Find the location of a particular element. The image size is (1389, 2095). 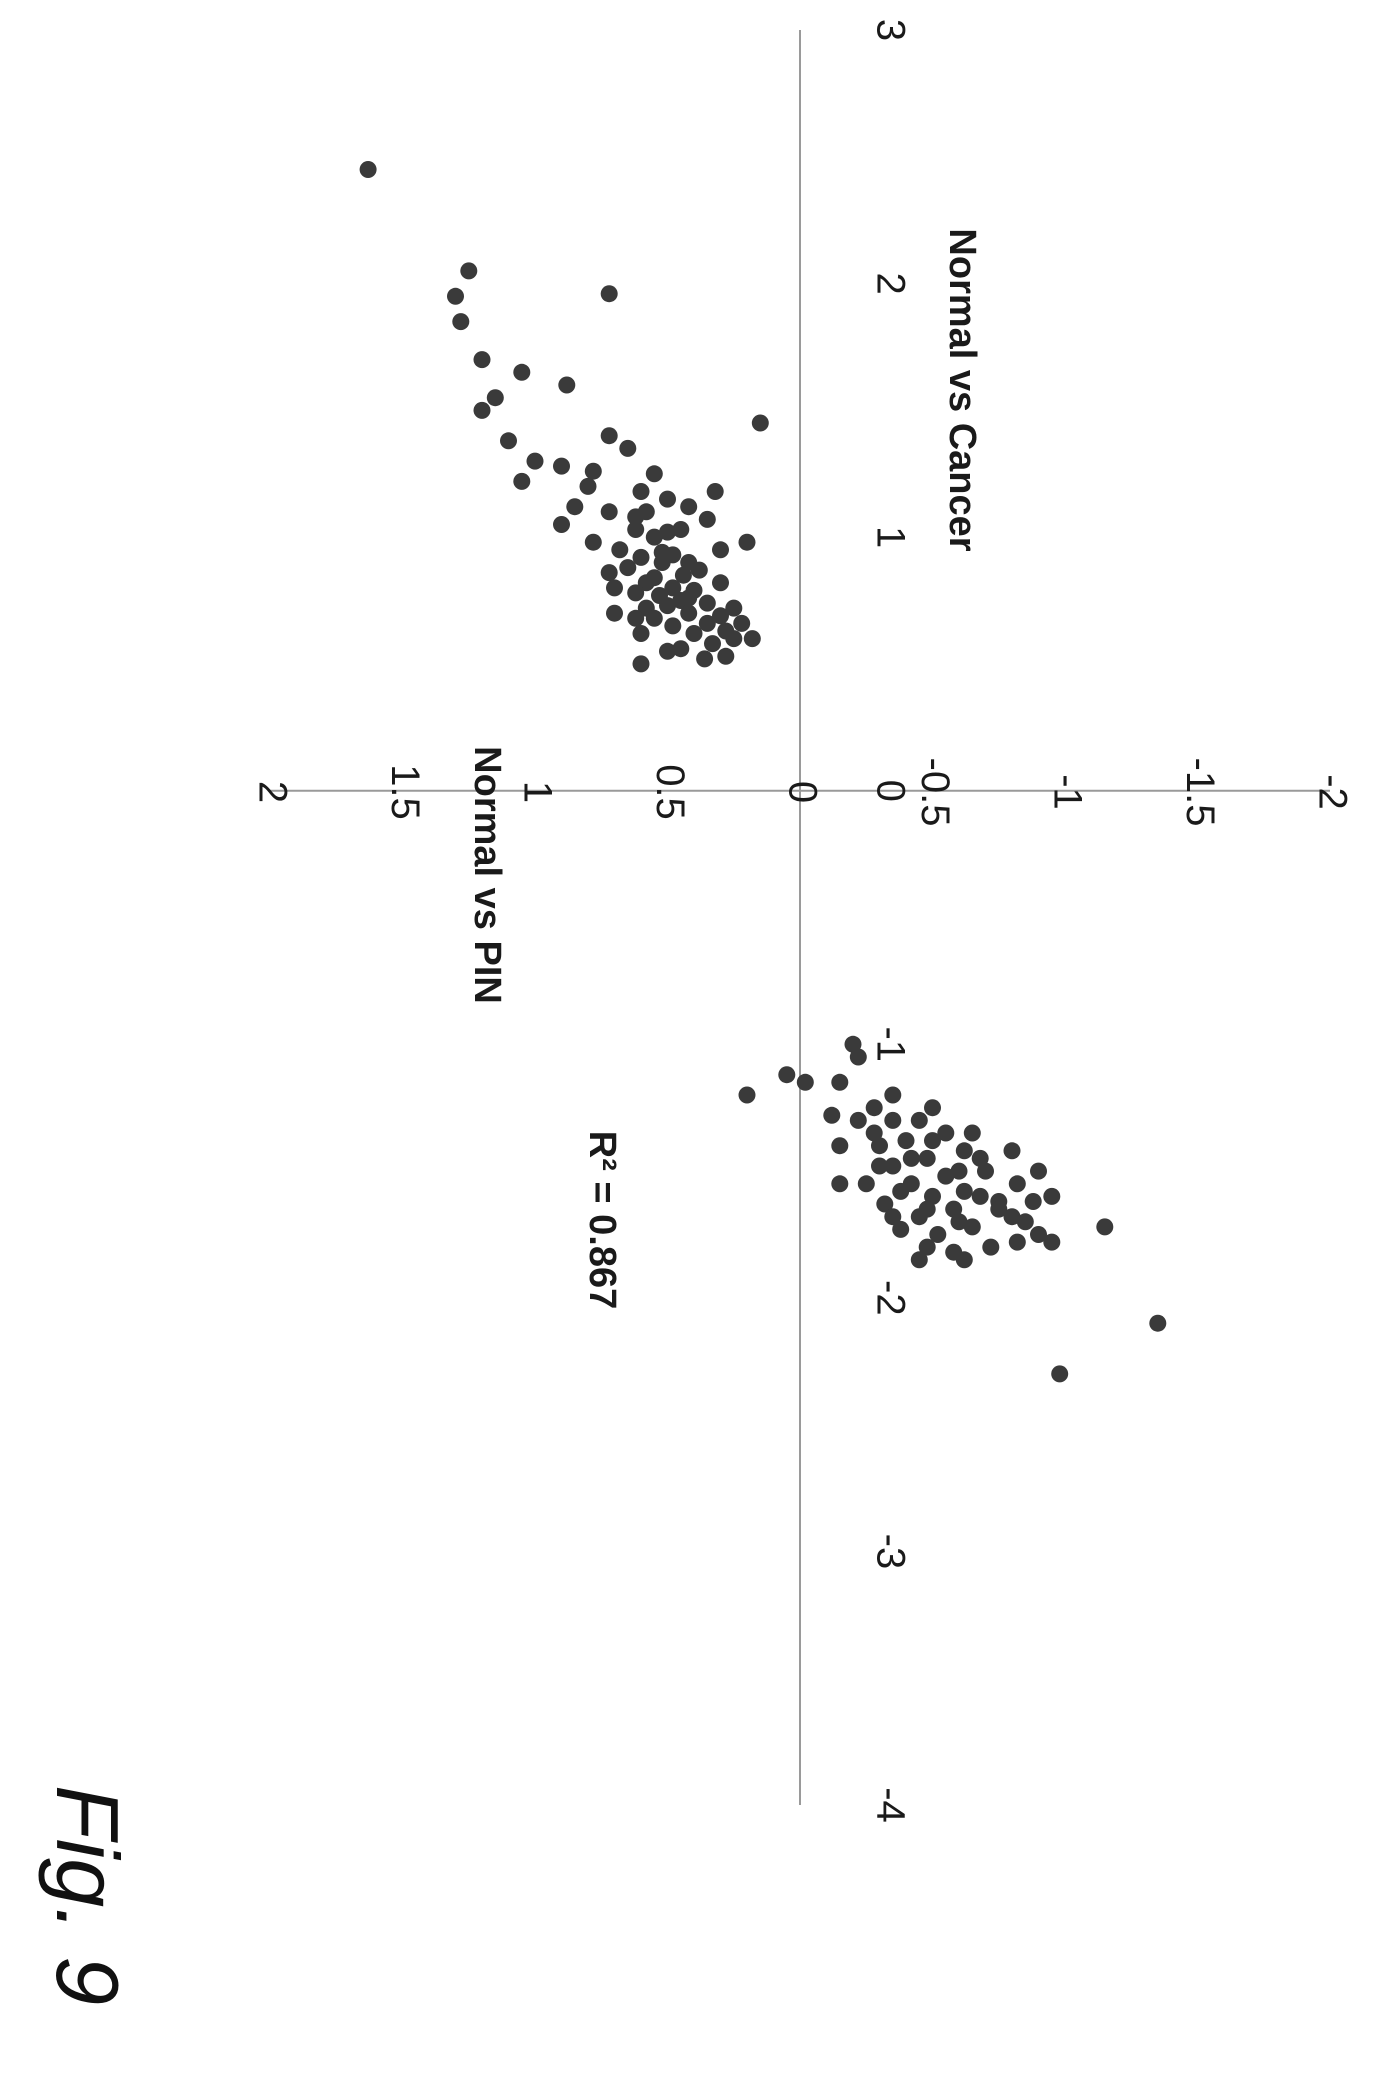

x-ticks: -4 -3 -2 -1 0 1 2 3 is located at coordinates (890, 921).